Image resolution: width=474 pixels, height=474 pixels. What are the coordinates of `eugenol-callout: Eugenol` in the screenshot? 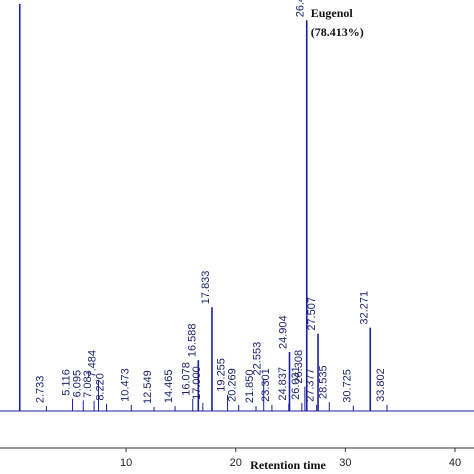 It's located at (332, 13).